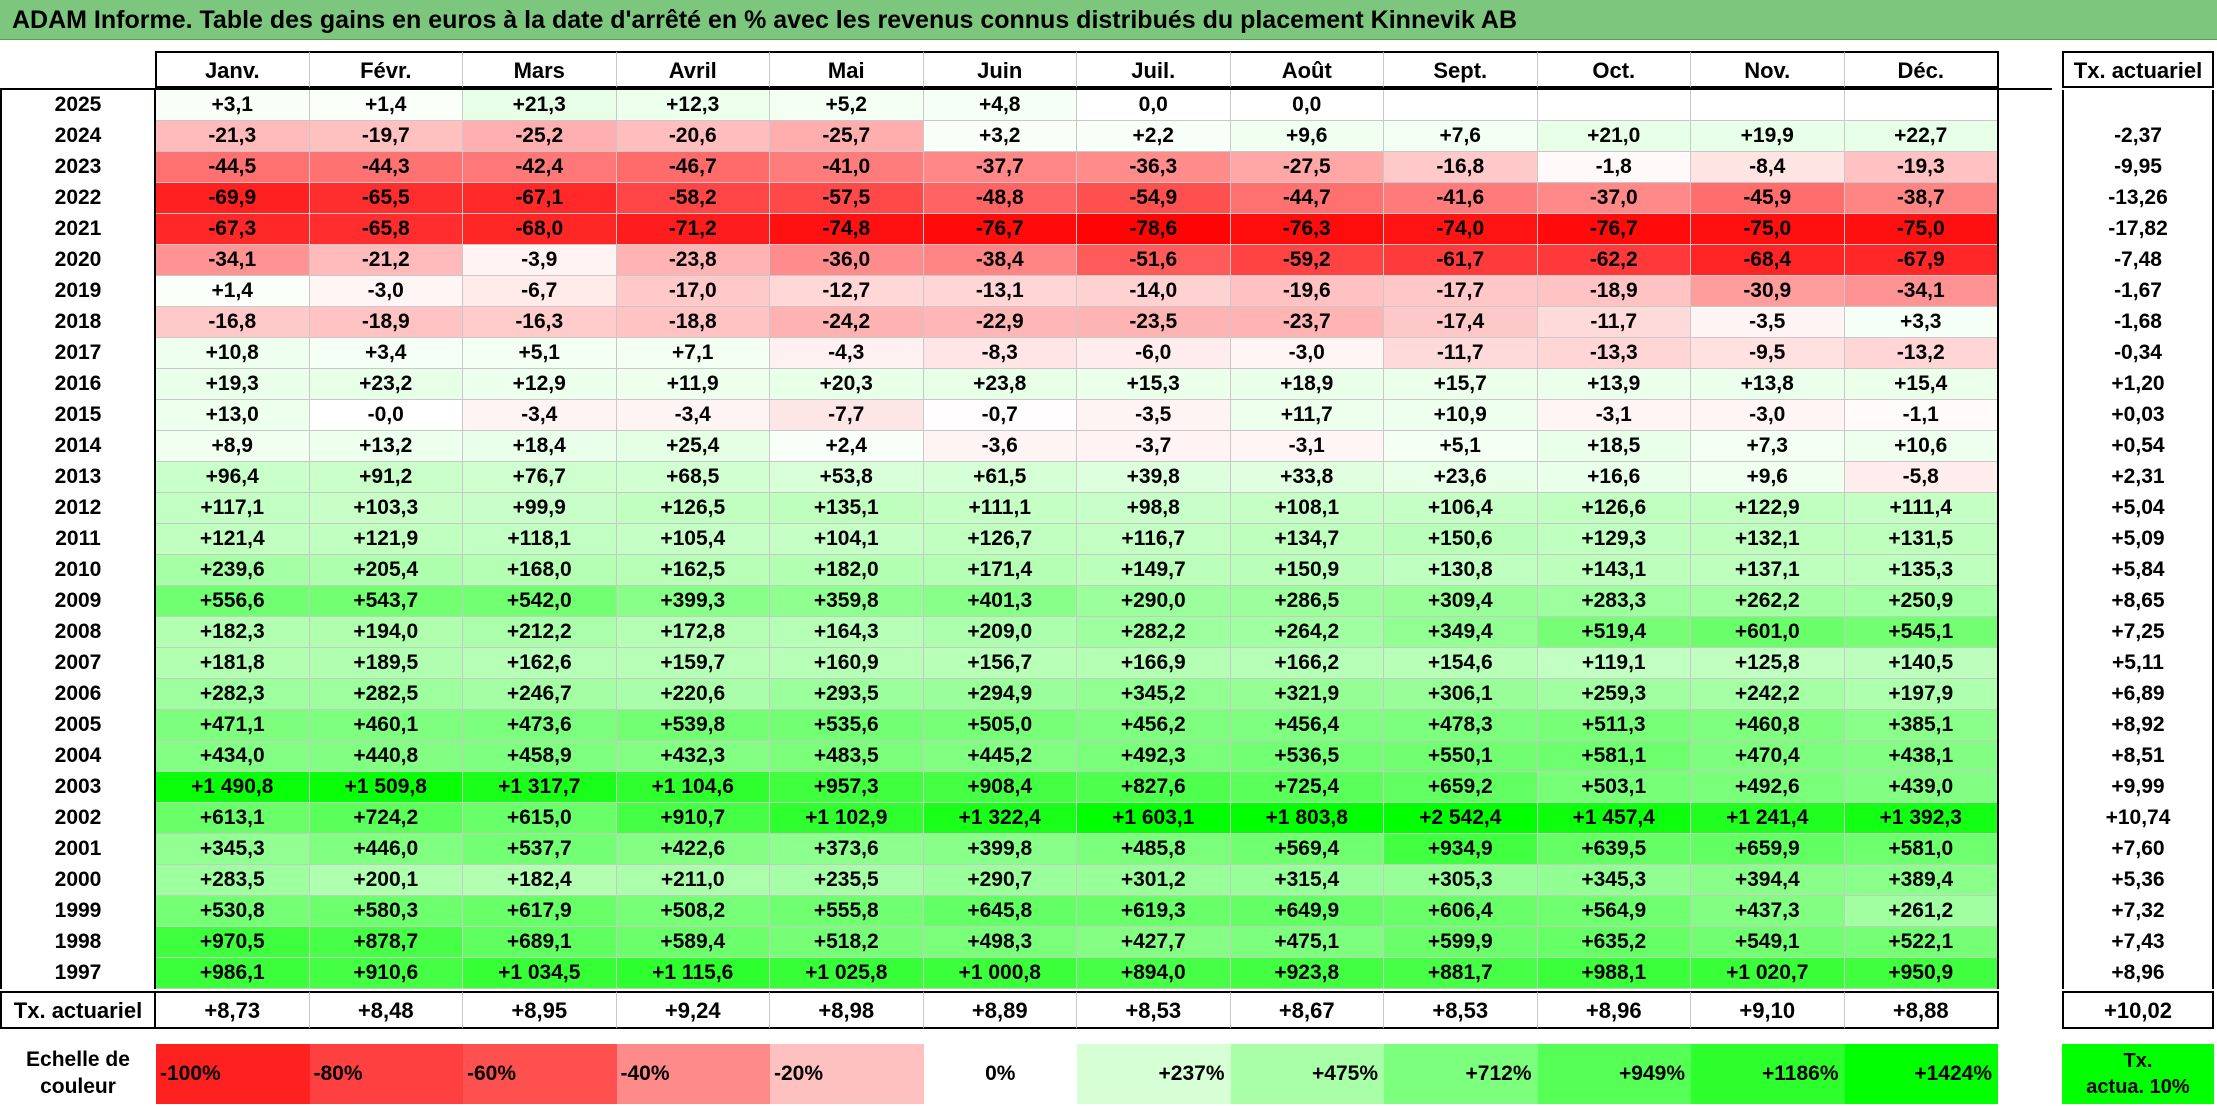  I want to click on year-label: 2014, so click(78, 446).